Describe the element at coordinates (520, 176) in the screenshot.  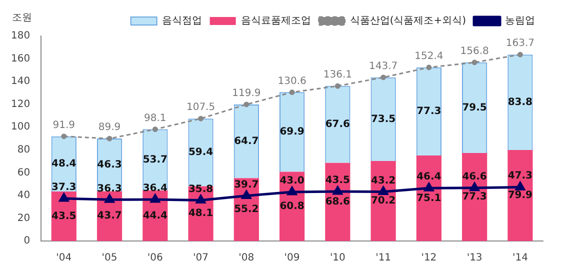
I see `data-label: 47.3` at that location.